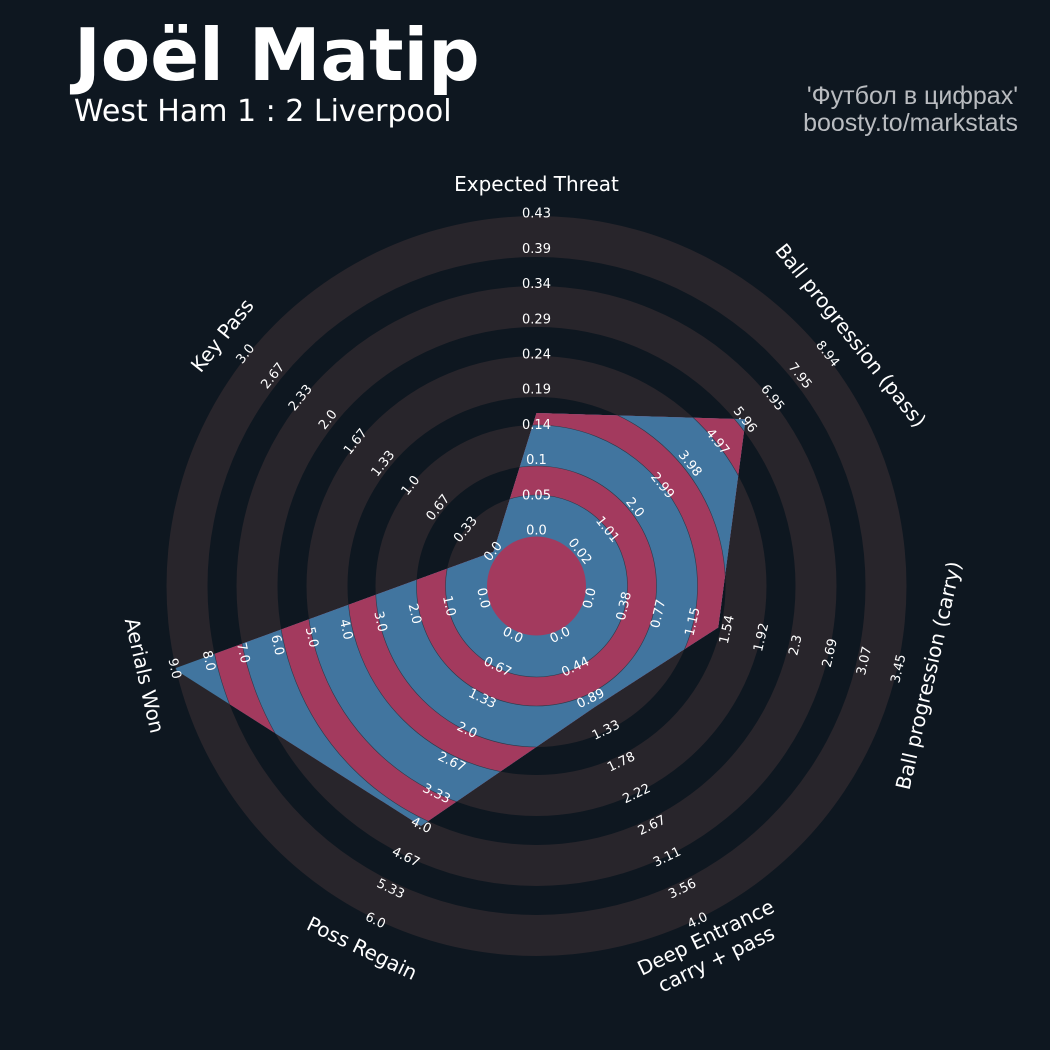 This screenshot has height=1050, width=1050. Describe the element at coordinates (277, 55) in the screenshot. I see `player-name-title: Joël Matip` at that location.